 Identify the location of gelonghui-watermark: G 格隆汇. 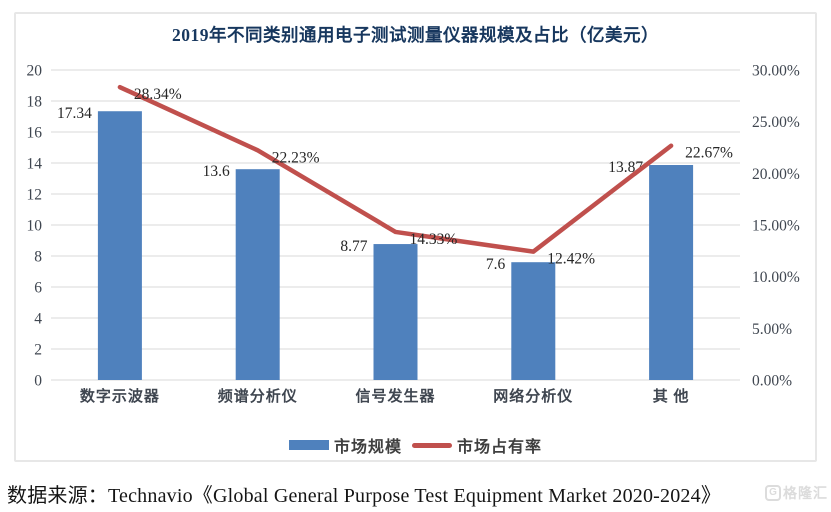
(796, 493).